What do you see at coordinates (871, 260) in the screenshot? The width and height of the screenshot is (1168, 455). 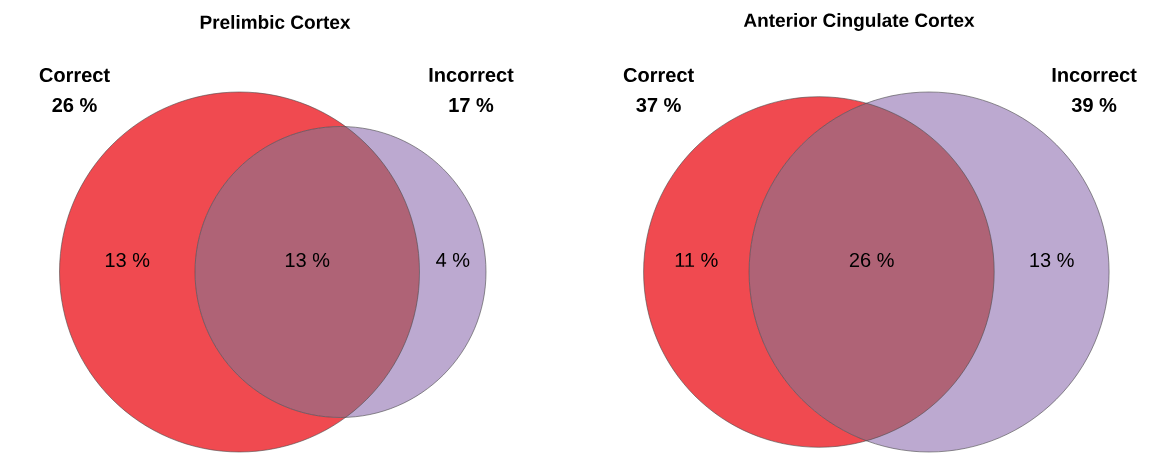 I see `text: 26 %` at bounding box center [871, 260].